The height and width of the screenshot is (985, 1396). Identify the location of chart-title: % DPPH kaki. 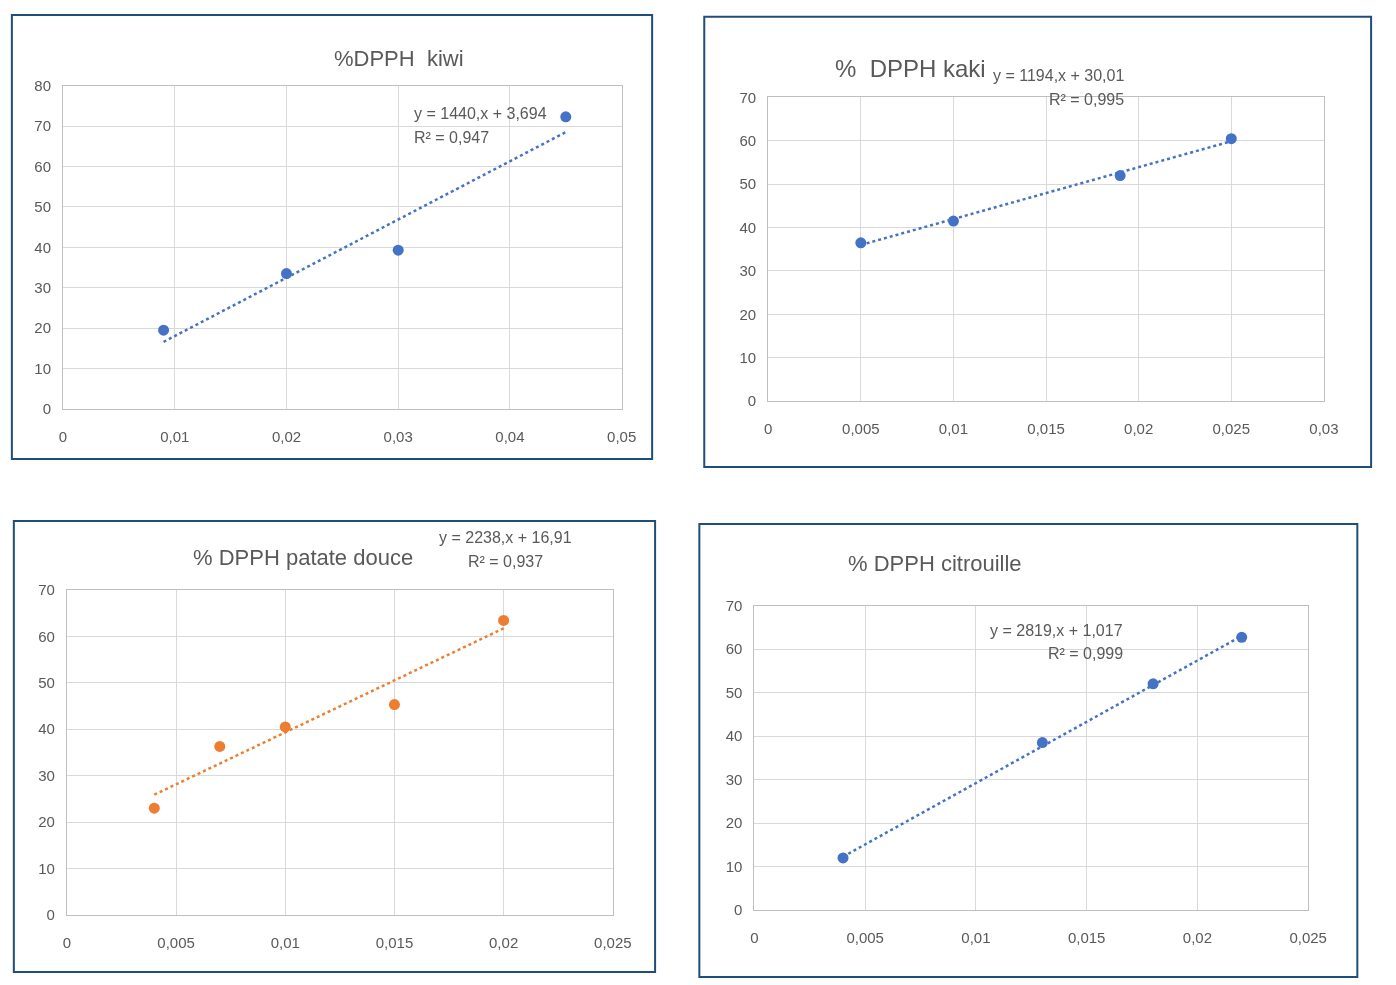
(910, 68).